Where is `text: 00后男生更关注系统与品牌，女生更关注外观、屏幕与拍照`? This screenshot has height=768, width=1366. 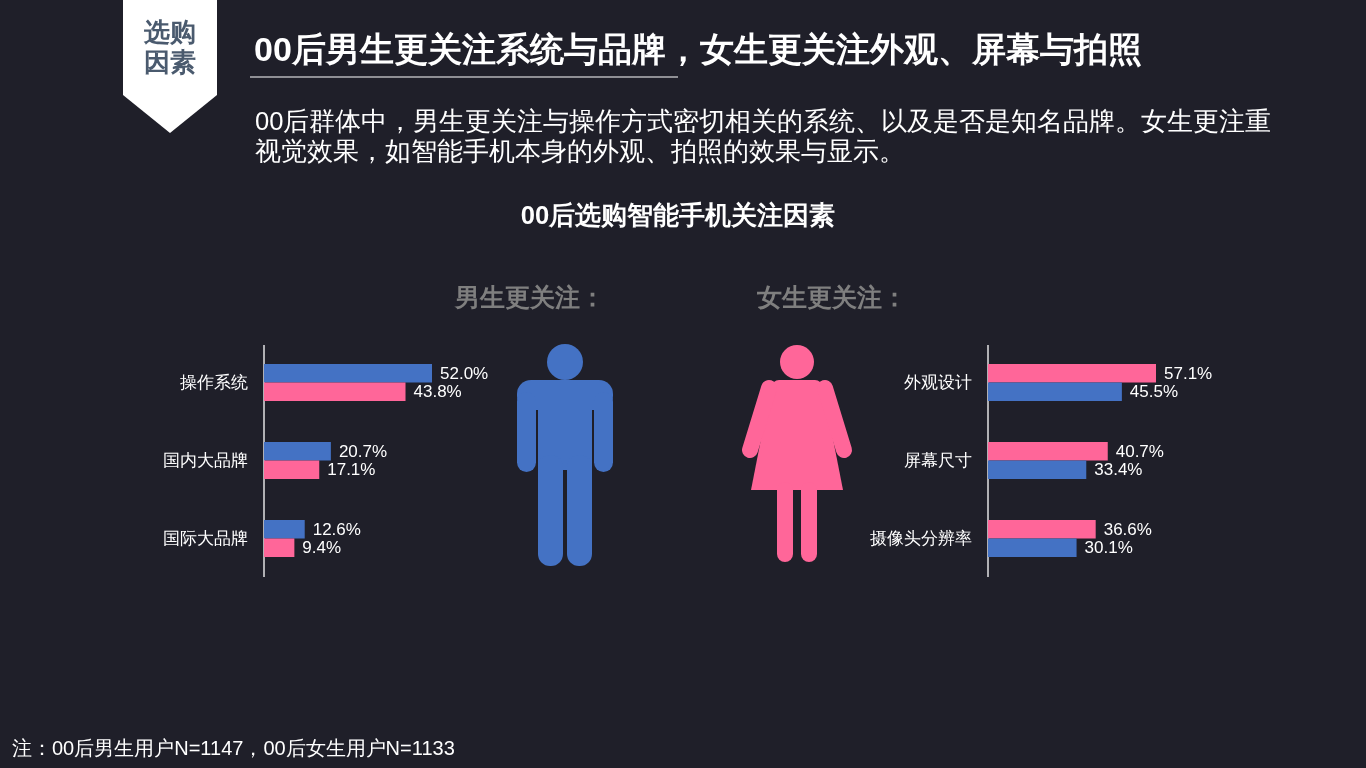
text: 00后男生更关注系统与品牌，女生更关注外观、屏幕与拍照 is located at coordinates (698, 49).